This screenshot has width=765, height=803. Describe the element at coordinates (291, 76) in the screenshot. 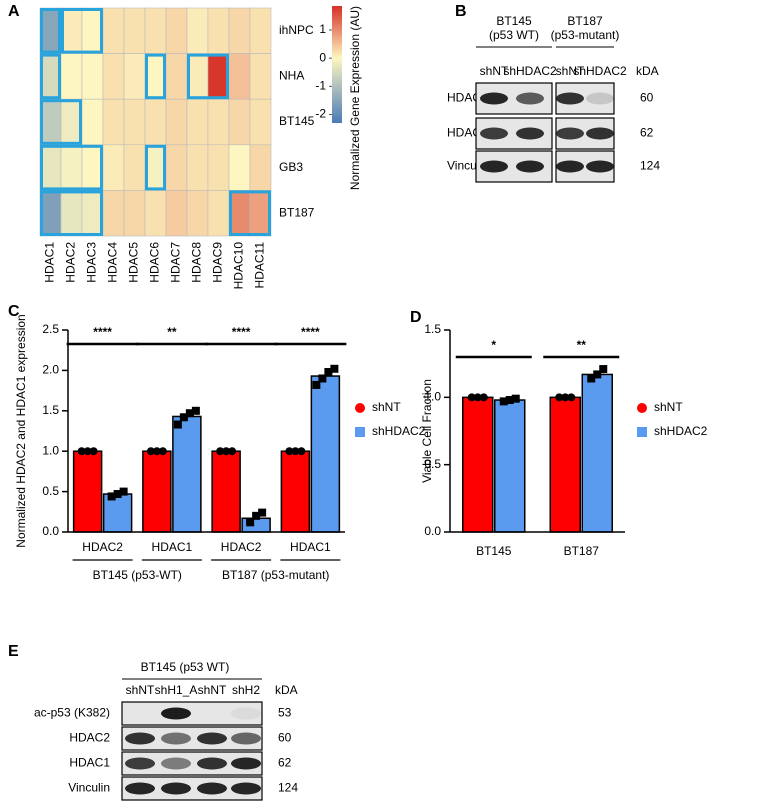

I see `row-label: NHA` at that location.